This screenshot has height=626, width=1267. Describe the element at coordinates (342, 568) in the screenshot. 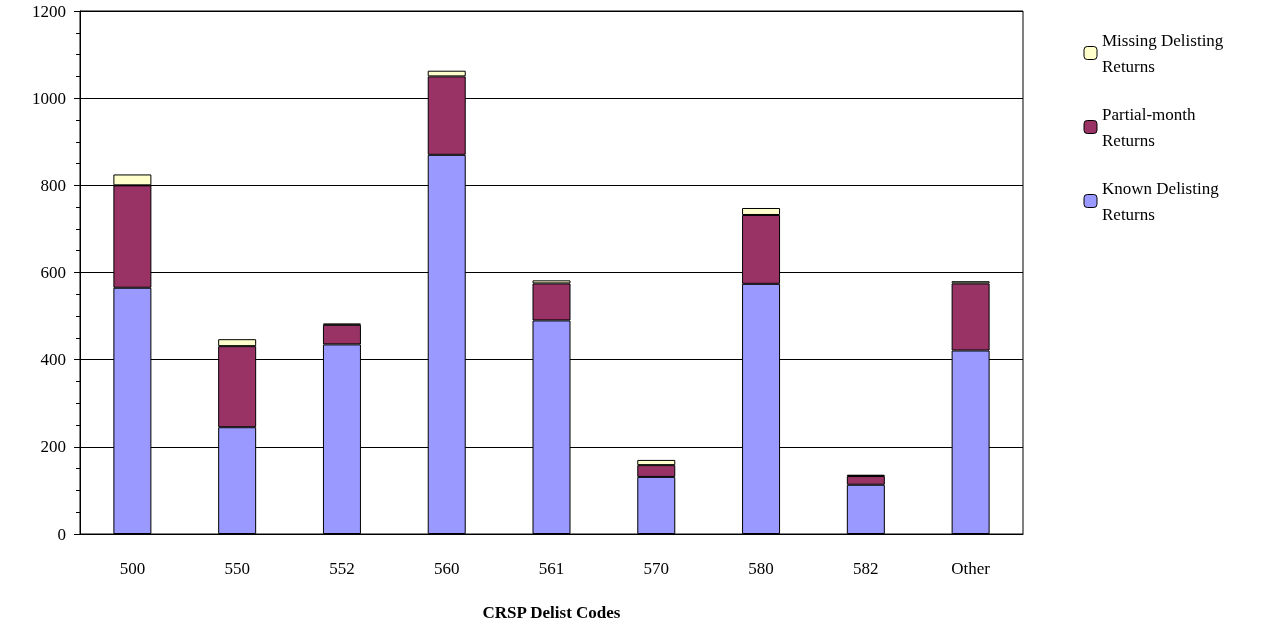

I see `x-tick-label: 552` at that location.